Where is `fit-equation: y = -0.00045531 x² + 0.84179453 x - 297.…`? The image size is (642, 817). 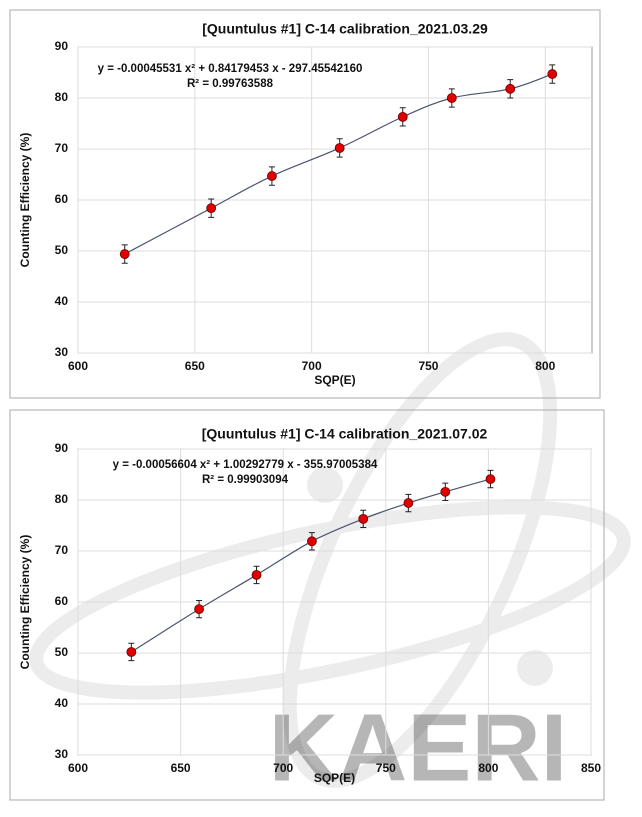
fit-equation: y = -0.00045531 x² + 0.84179453 x - 297.… is located at coordinates (230, 69).